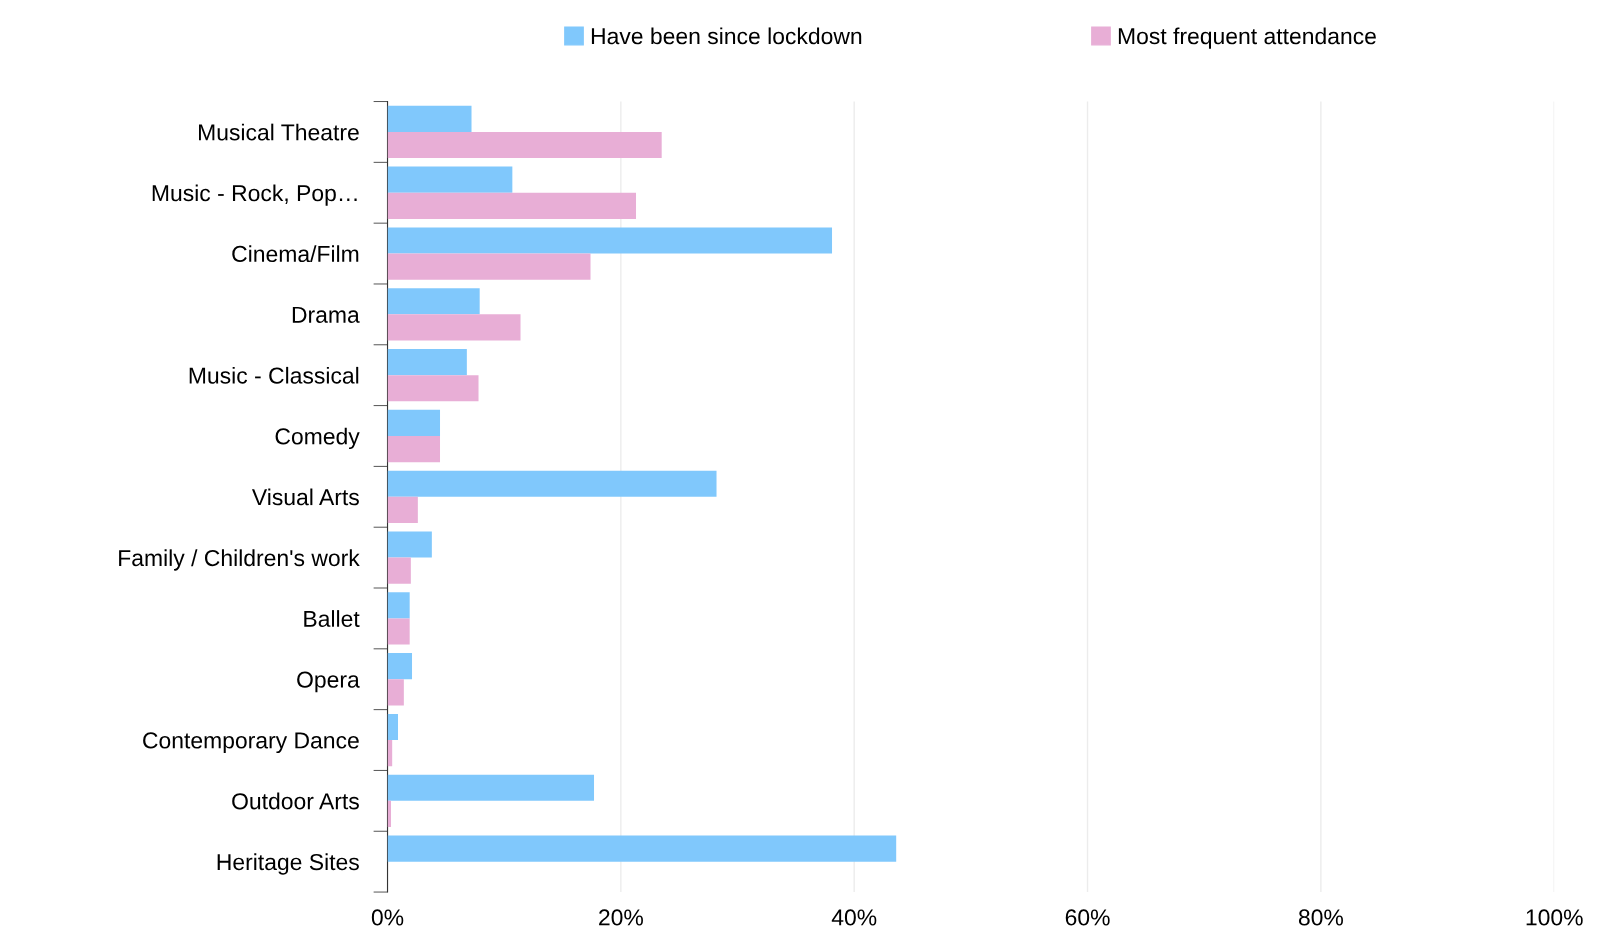  Describe the element at coordinates (317, 438) in the screenshot. I see `y-tick-label: Comedy` at that location.